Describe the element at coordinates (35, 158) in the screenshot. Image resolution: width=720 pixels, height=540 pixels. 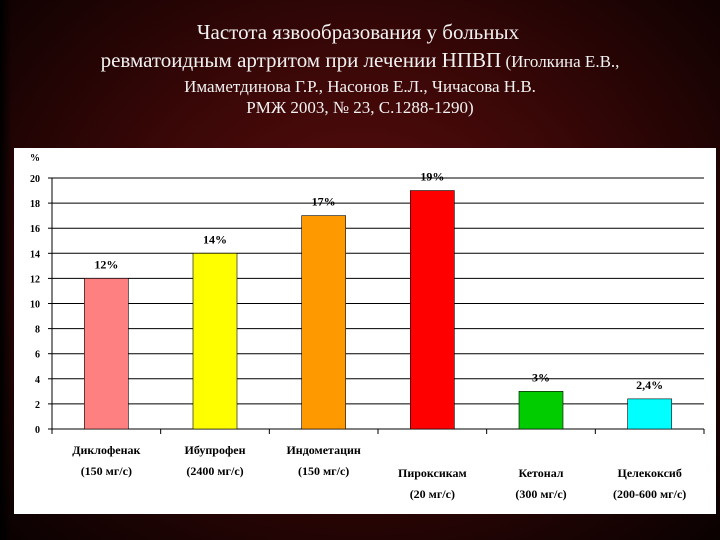
I see `y-unit-label: %` at that location.